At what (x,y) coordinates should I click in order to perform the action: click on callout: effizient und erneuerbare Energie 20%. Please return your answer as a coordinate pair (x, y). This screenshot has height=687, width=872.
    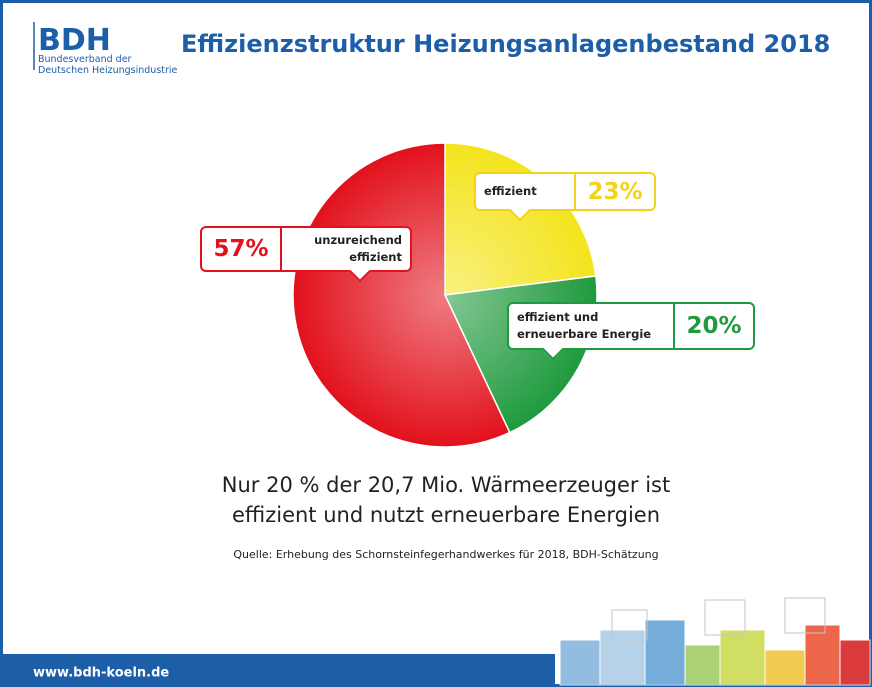
    Looking at the image, I should click on (631, 331).